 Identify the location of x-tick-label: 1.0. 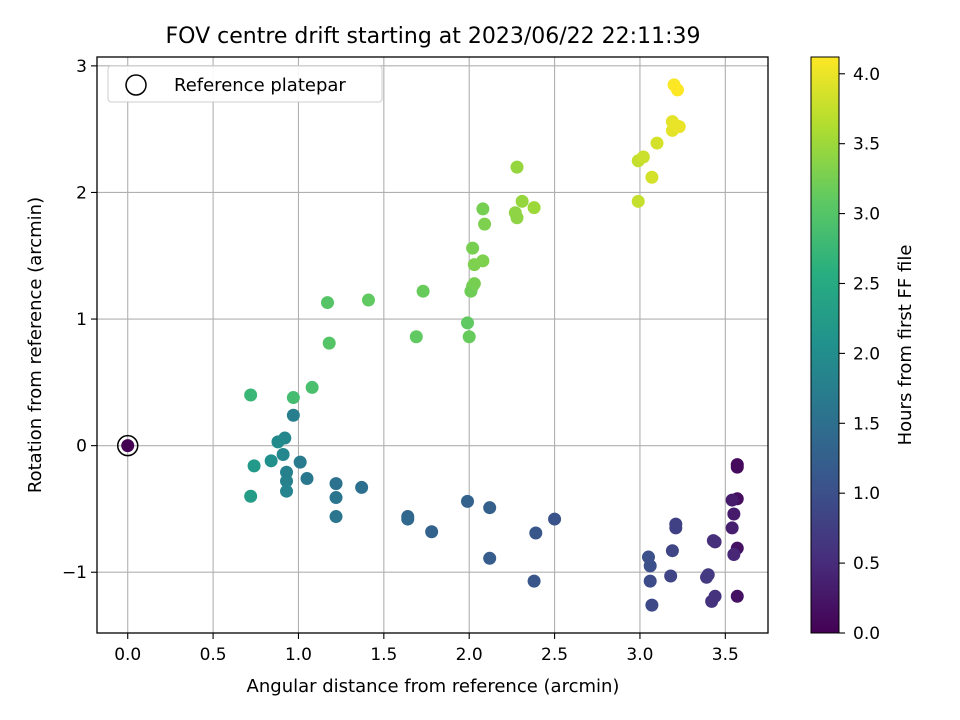
(298, 655).